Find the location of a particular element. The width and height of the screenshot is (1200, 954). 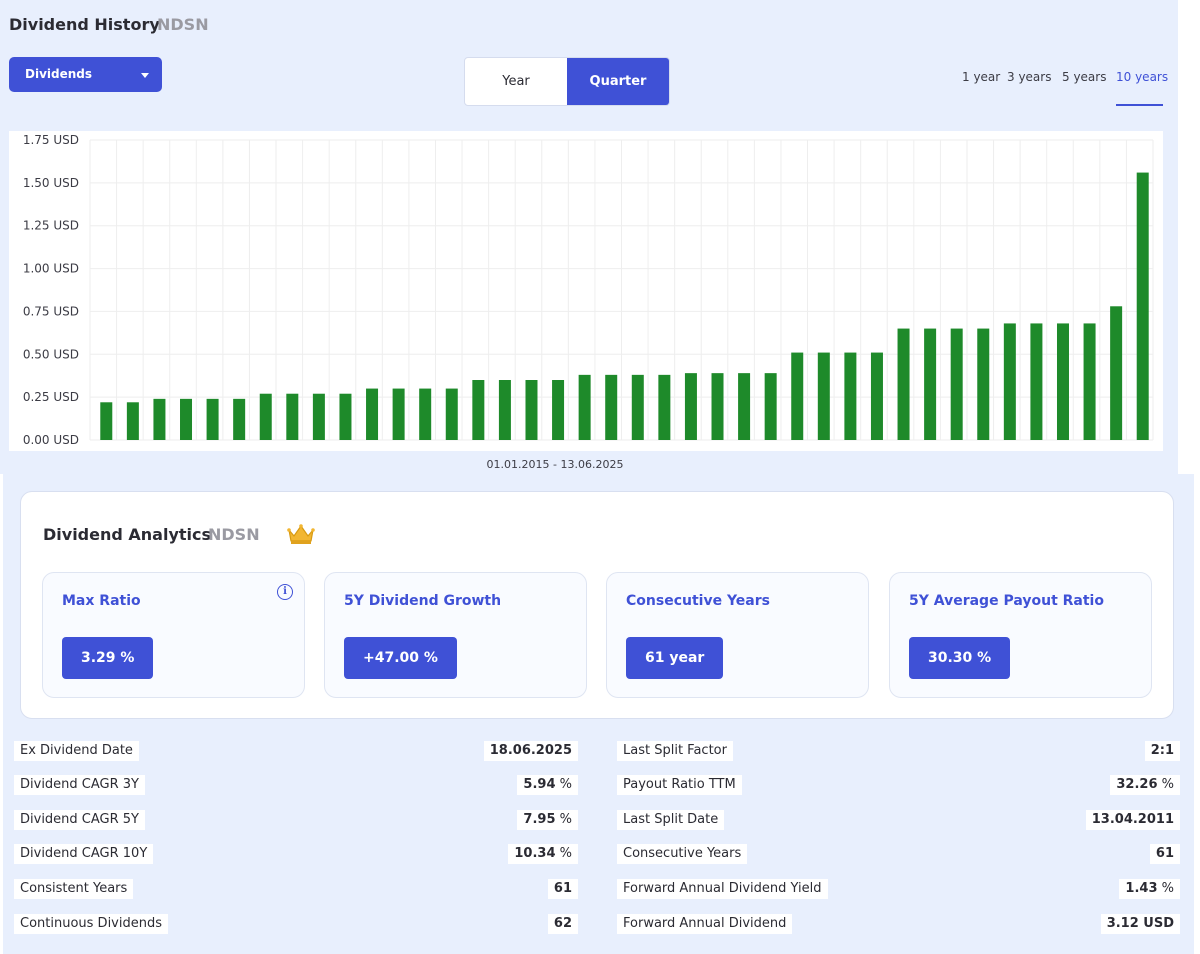

metric-label: 5Y Average Payout Ratio is located at coordinates (1006, 601).